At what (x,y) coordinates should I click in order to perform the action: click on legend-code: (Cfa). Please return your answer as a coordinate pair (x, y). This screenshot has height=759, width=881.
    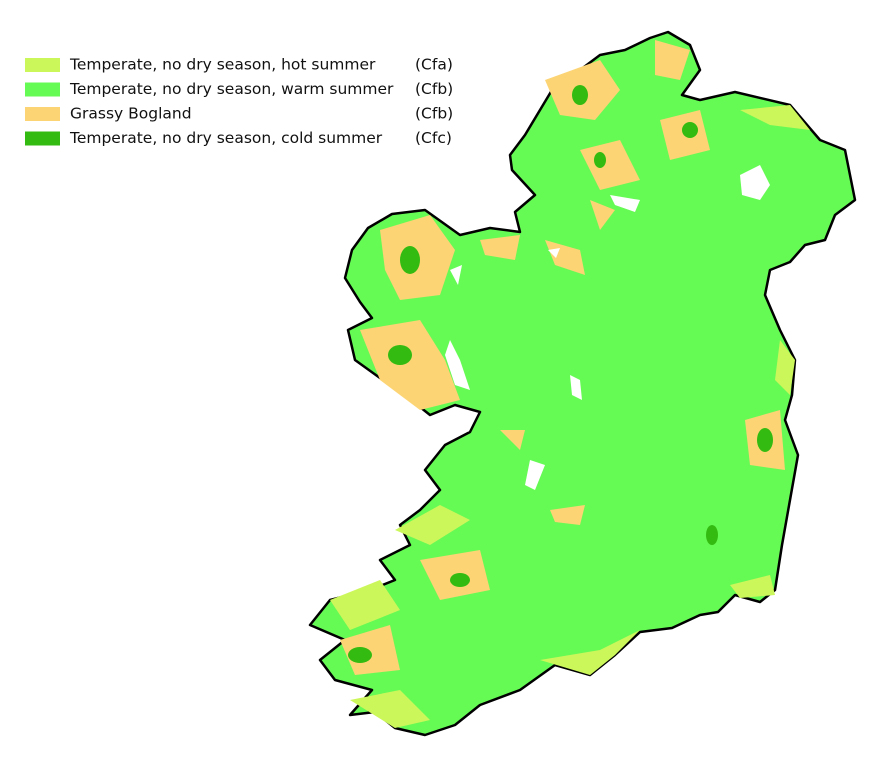
    Looking at the image, I should click on (434, 65).